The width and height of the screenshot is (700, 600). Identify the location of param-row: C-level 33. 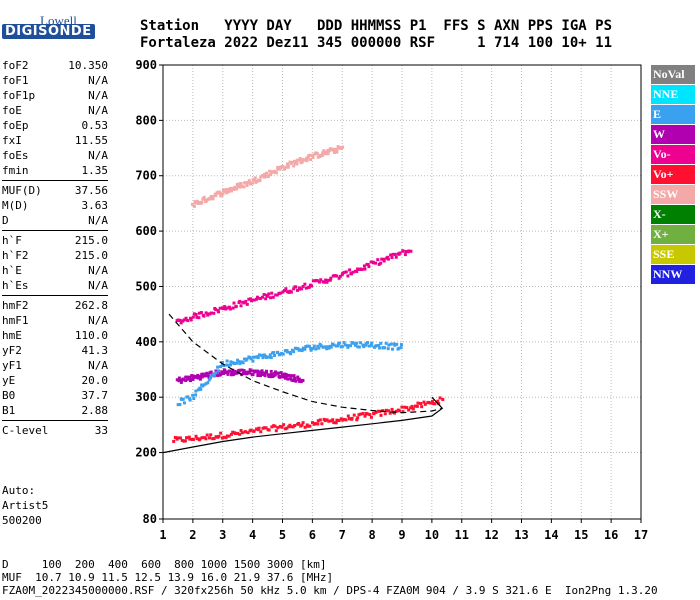
(55, 430).